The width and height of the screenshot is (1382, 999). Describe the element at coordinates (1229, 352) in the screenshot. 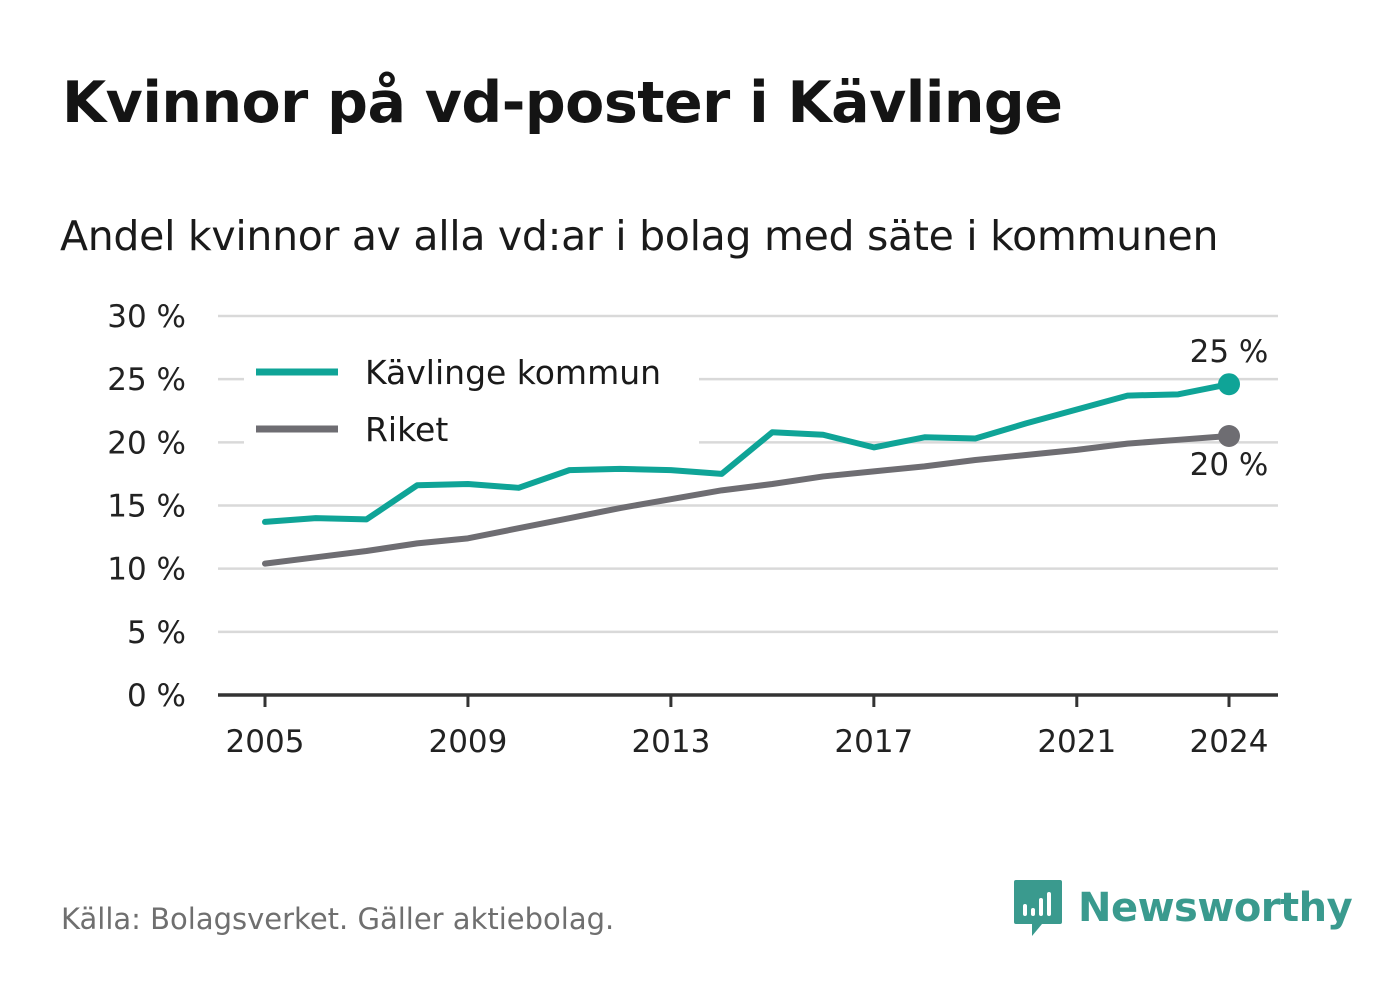

I see `end-value-label: 25 %` at that location.